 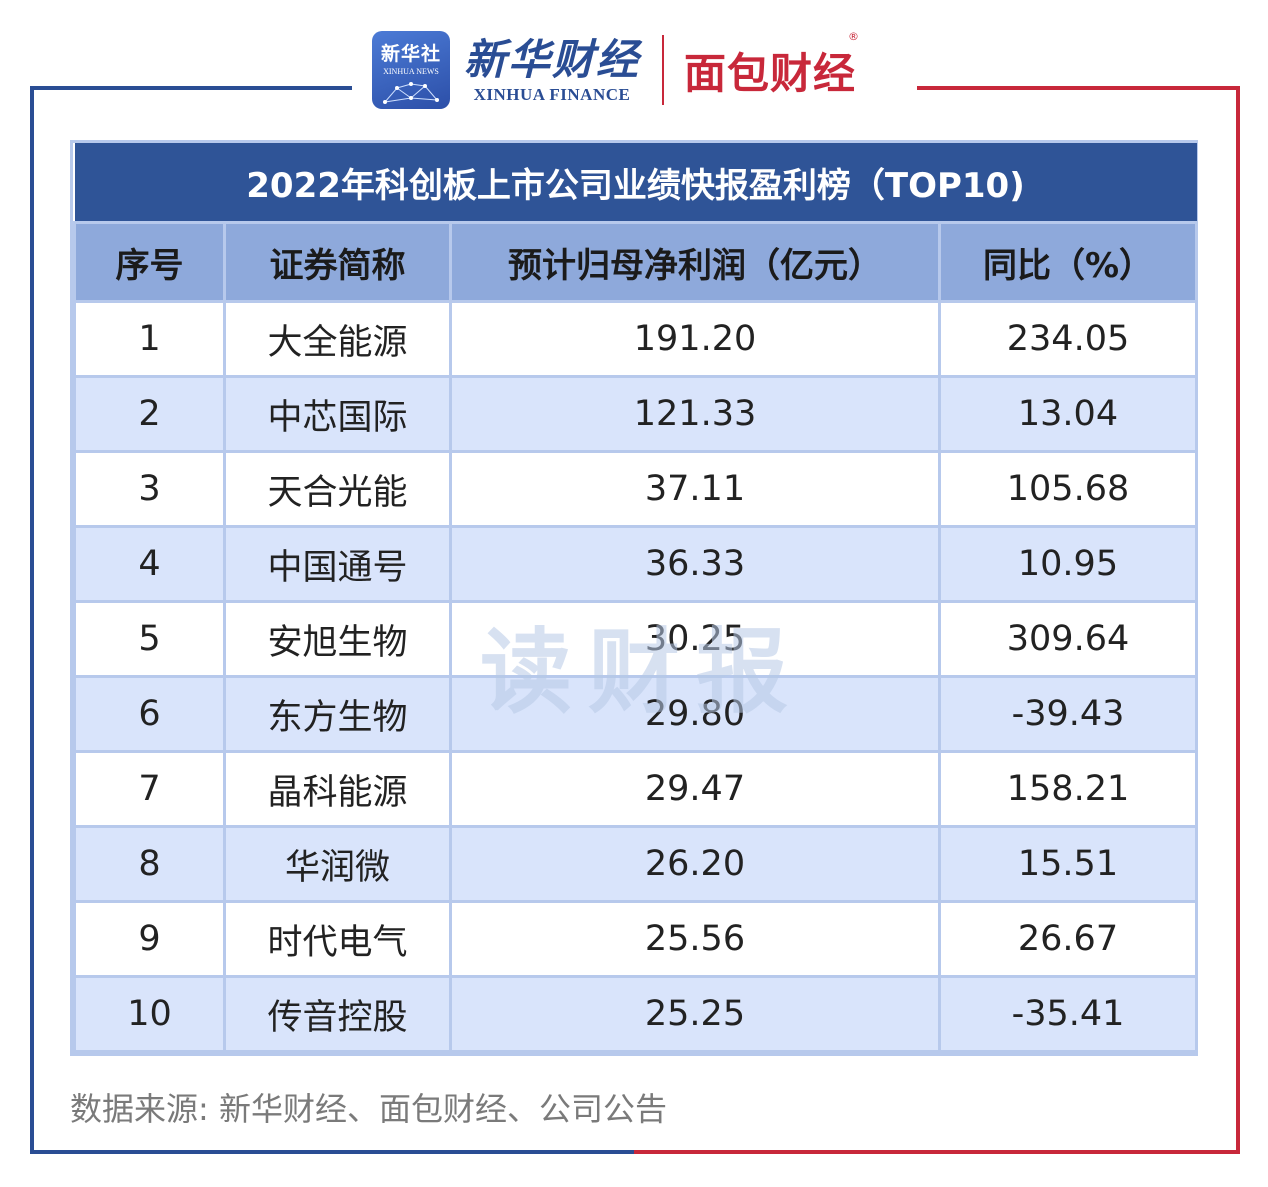 I want to click on cell-rank: 7, so click(x=149, y=789).